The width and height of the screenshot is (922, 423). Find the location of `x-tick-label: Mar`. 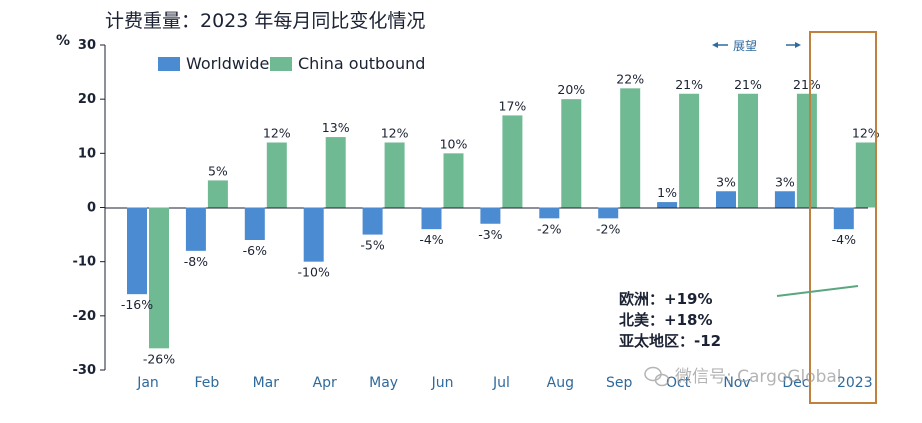

x-tick-label: Mar is located at coordinates (266, 383).